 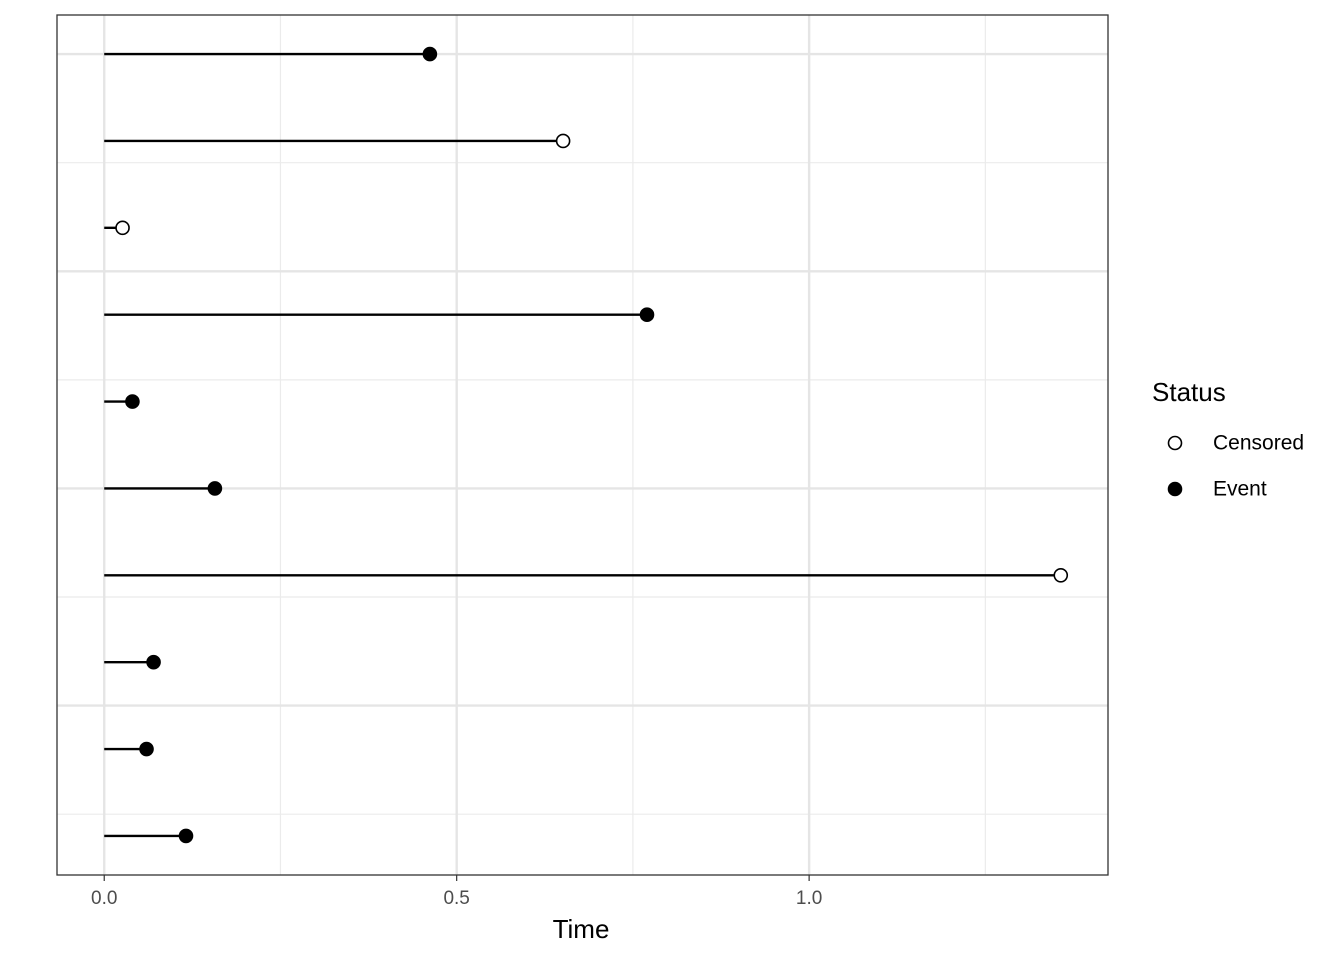 I want to click on legend: Status Censored Event, so click(x=1228, y=439).